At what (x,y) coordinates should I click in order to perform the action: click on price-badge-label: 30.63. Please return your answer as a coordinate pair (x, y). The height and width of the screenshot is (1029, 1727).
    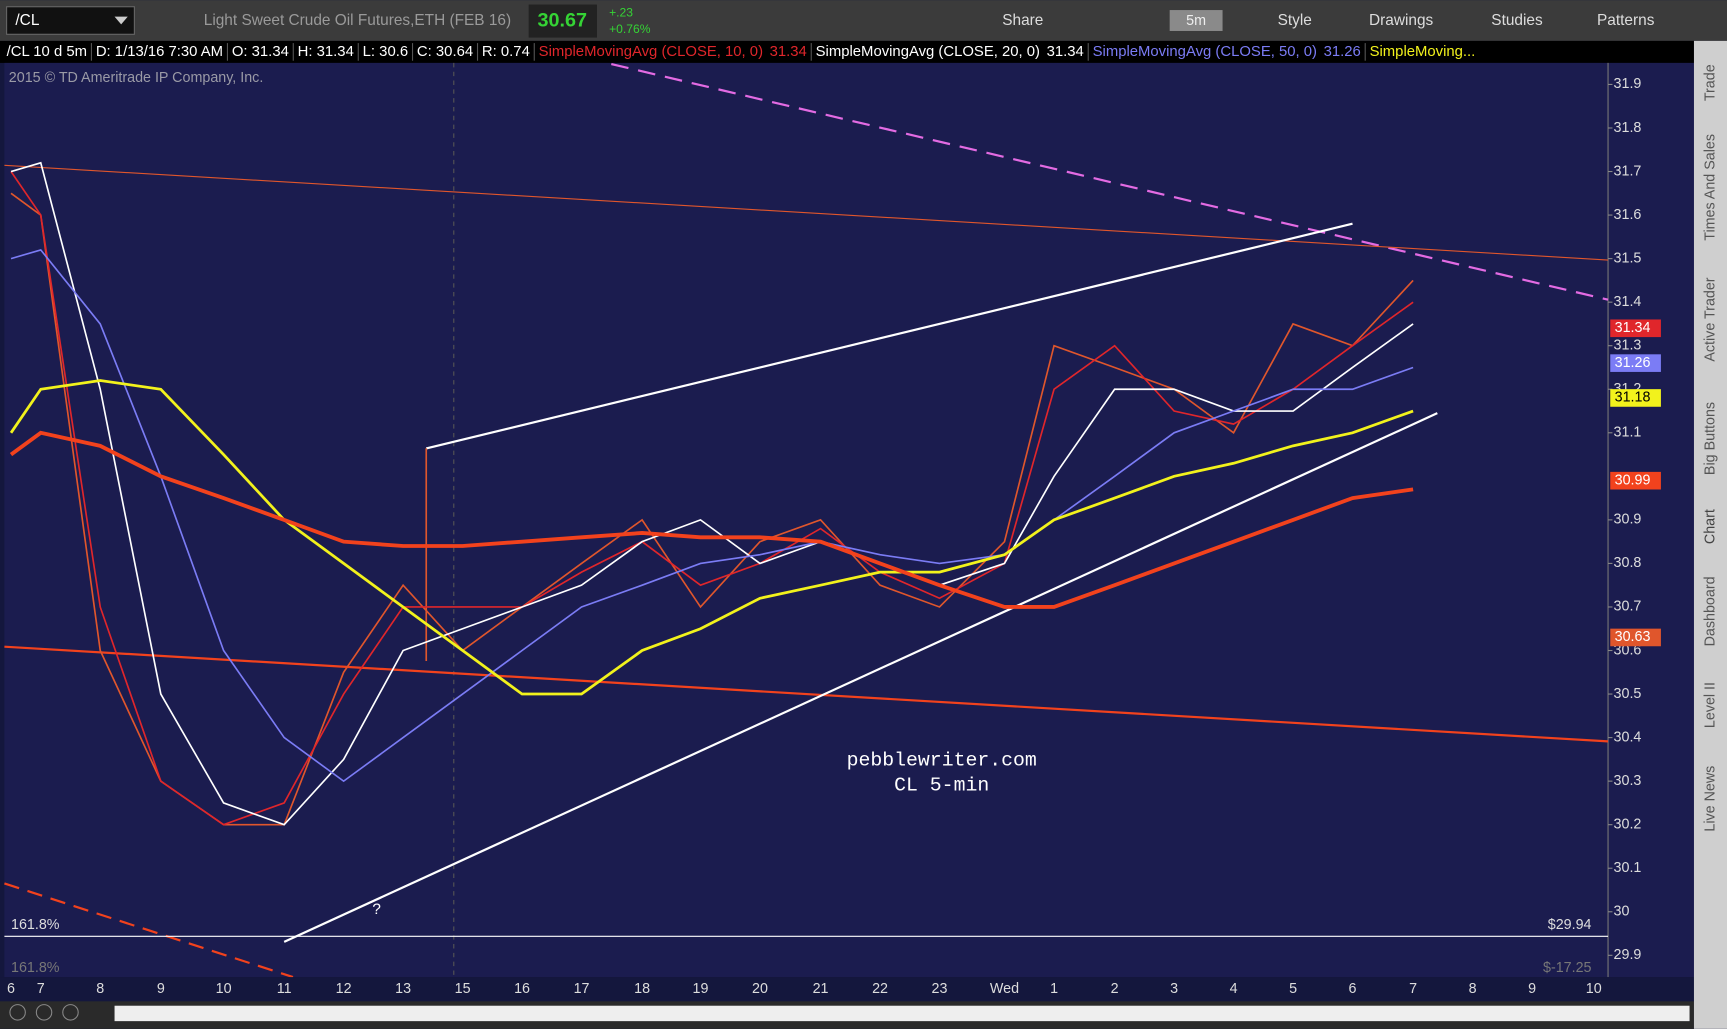
    Looking at the image, I should click on (1633, 637).